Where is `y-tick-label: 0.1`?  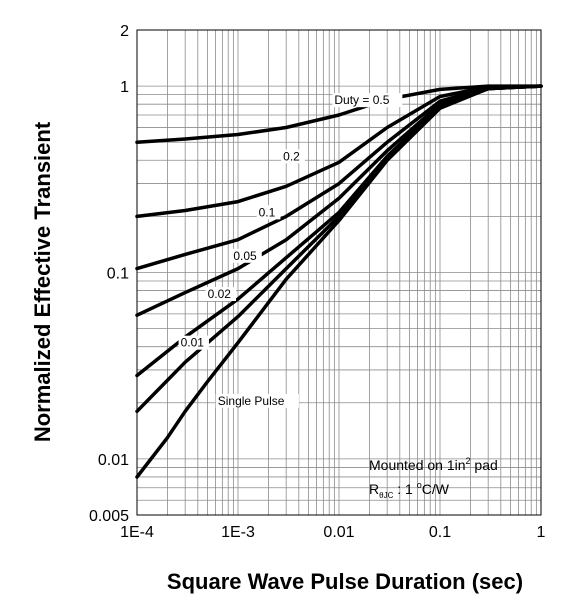 y-tick-label: 0.1 is located at coordinates (118, 274).